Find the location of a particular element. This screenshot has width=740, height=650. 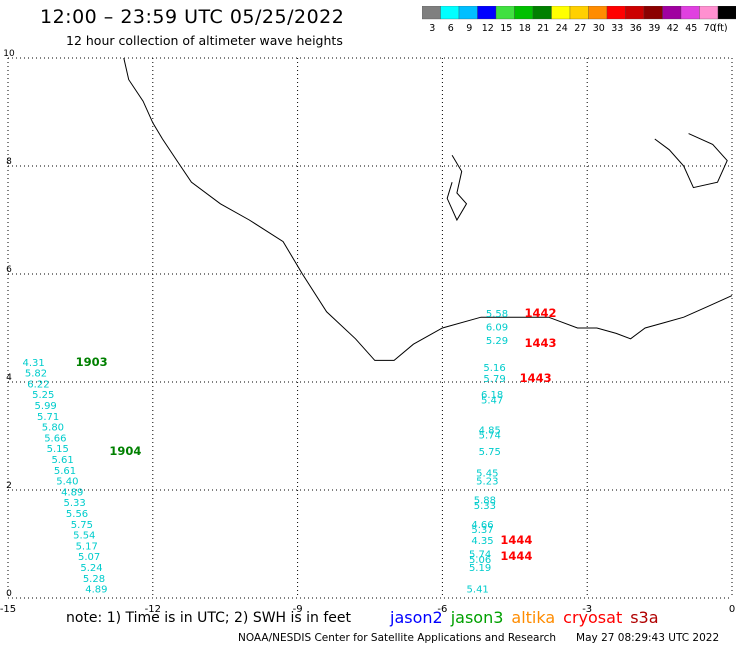

pass-time-label: 1442 is located at coordinates (540, 313).